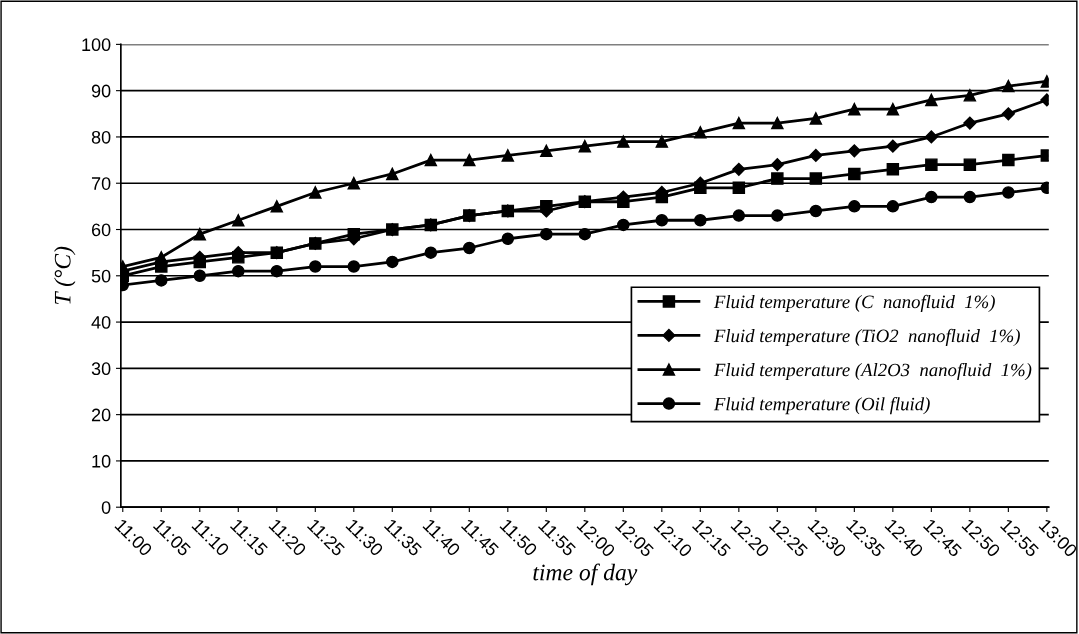 This screenshot has width=1079, height=634. I want to click on legend-label: Fluid temperature (C nanofluid 1%), so click(854, 303).